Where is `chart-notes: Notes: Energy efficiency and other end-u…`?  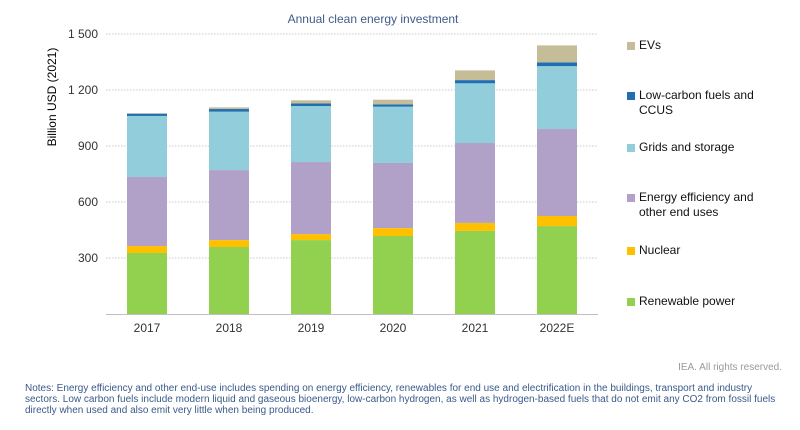 chart-notes: Notes: Energy efficiency and other end-u… is located at coordinates (400, 399).